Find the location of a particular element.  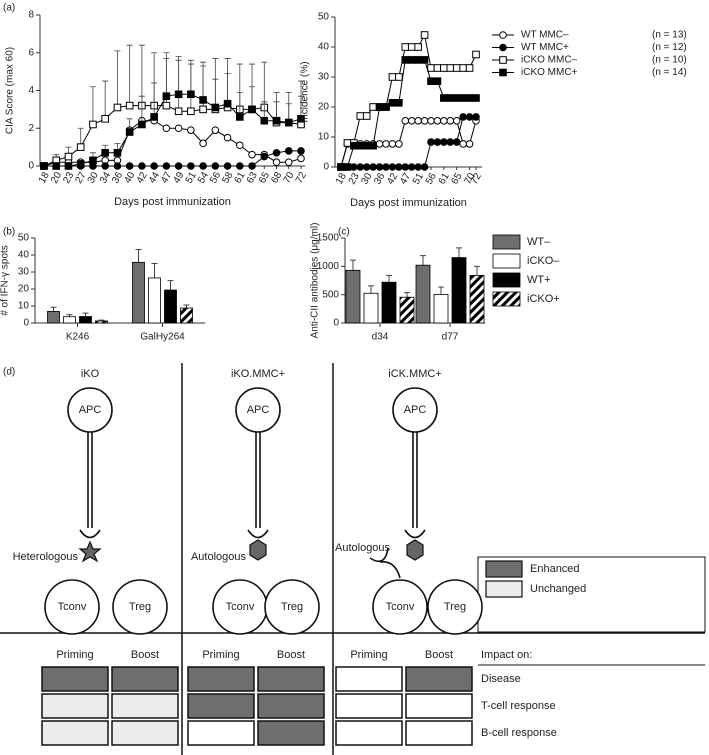

legend-note: (n = 10) is located at coordinates (669, 60).